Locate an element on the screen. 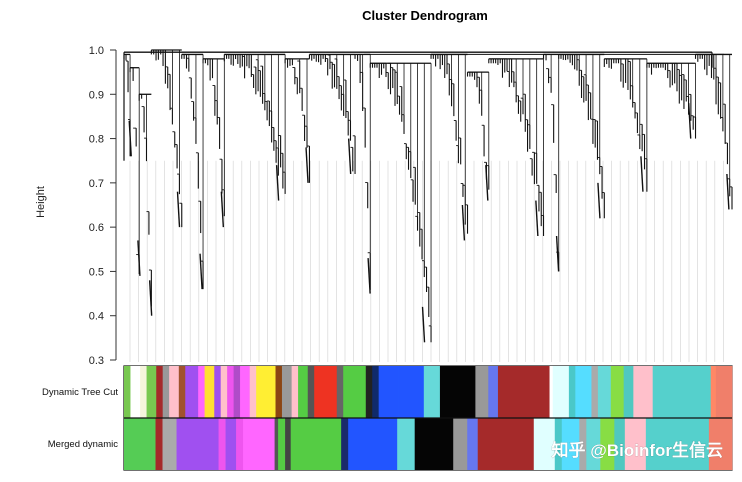 The image size is (742, 482). y-tick-label: 0.4 is located at coordinates (96, 317).